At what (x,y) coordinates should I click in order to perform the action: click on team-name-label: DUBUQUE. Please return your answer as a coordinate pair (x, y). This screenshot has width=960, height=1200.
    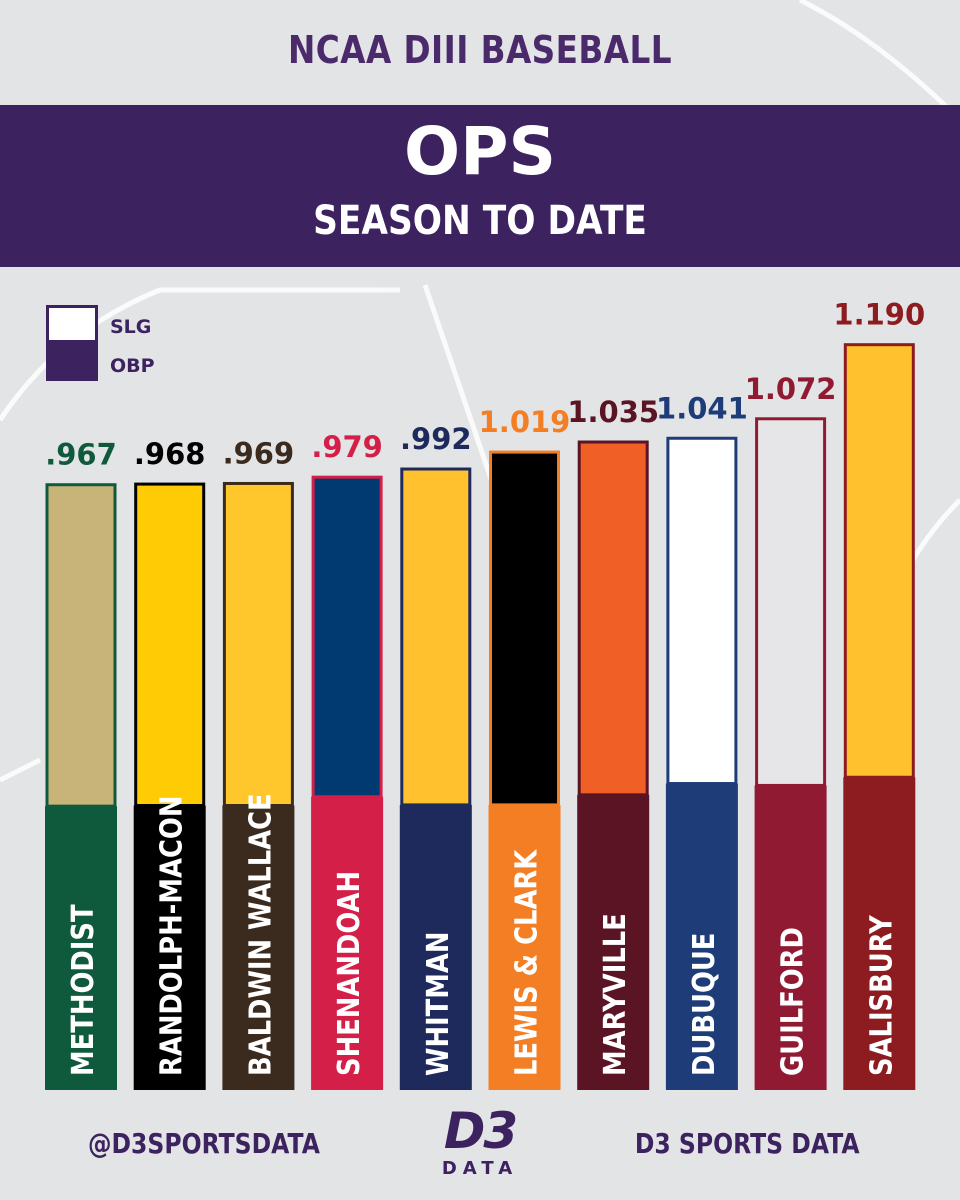
    Looking at the image, I should click on (703, 1004).